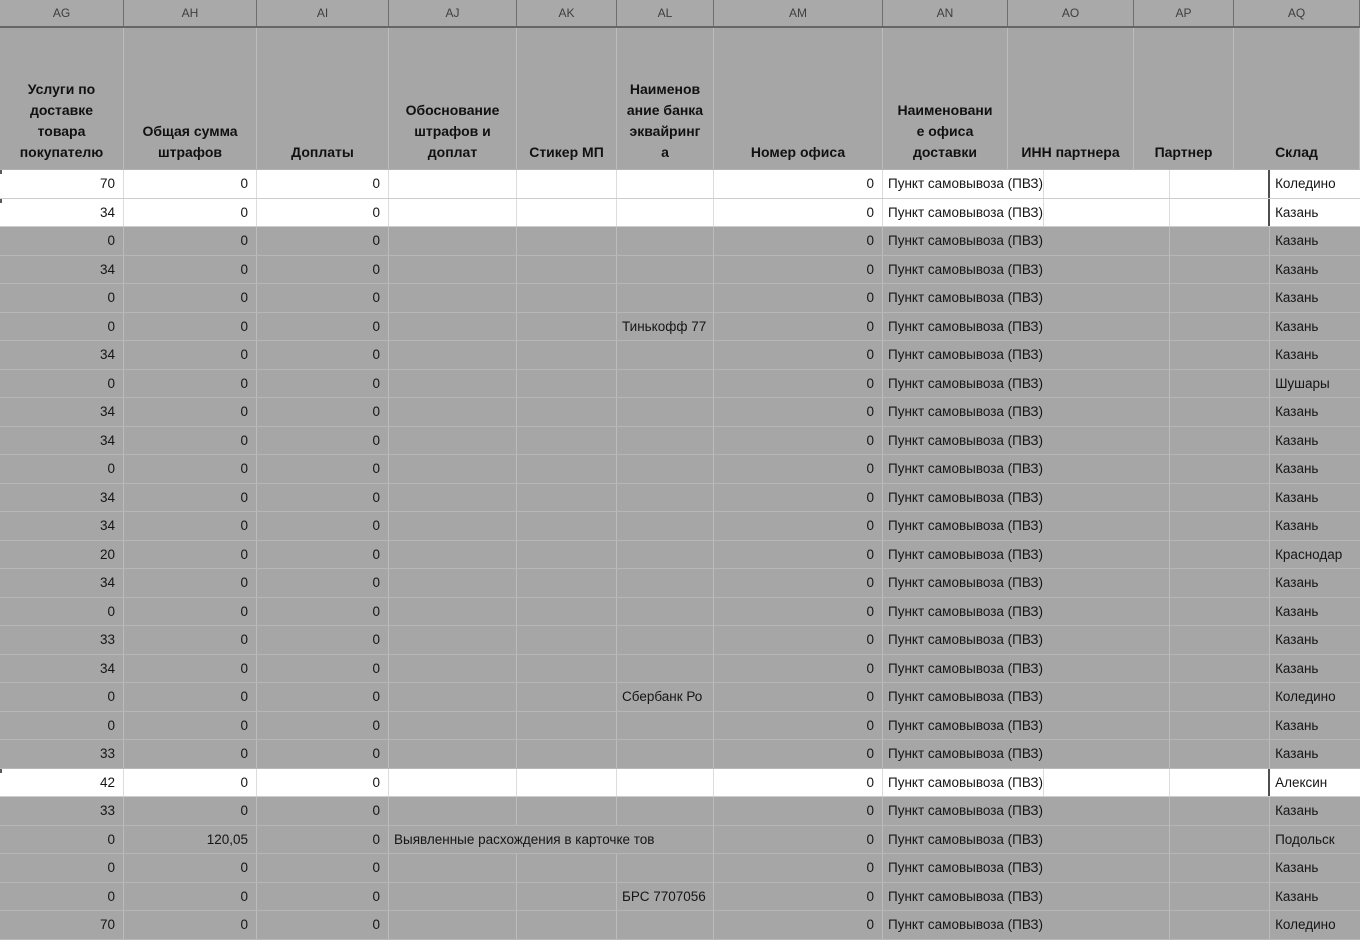  What do you see at coordinates (680, 725) in the screenshot?
I see `table-row: 0 0 0 0 Пункт самовывоза (ПВЗ) Казань` at bounding box center [680, 725].